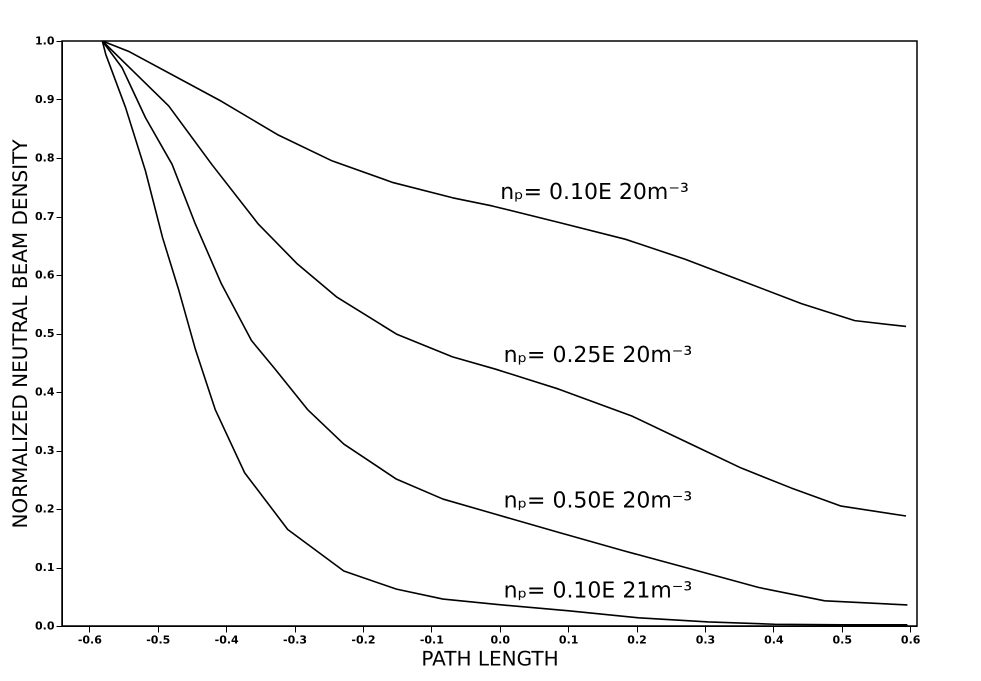 This screenshot has height=681, width=981. I want to click on x-tick-label: -0.5, so click(158, 640).